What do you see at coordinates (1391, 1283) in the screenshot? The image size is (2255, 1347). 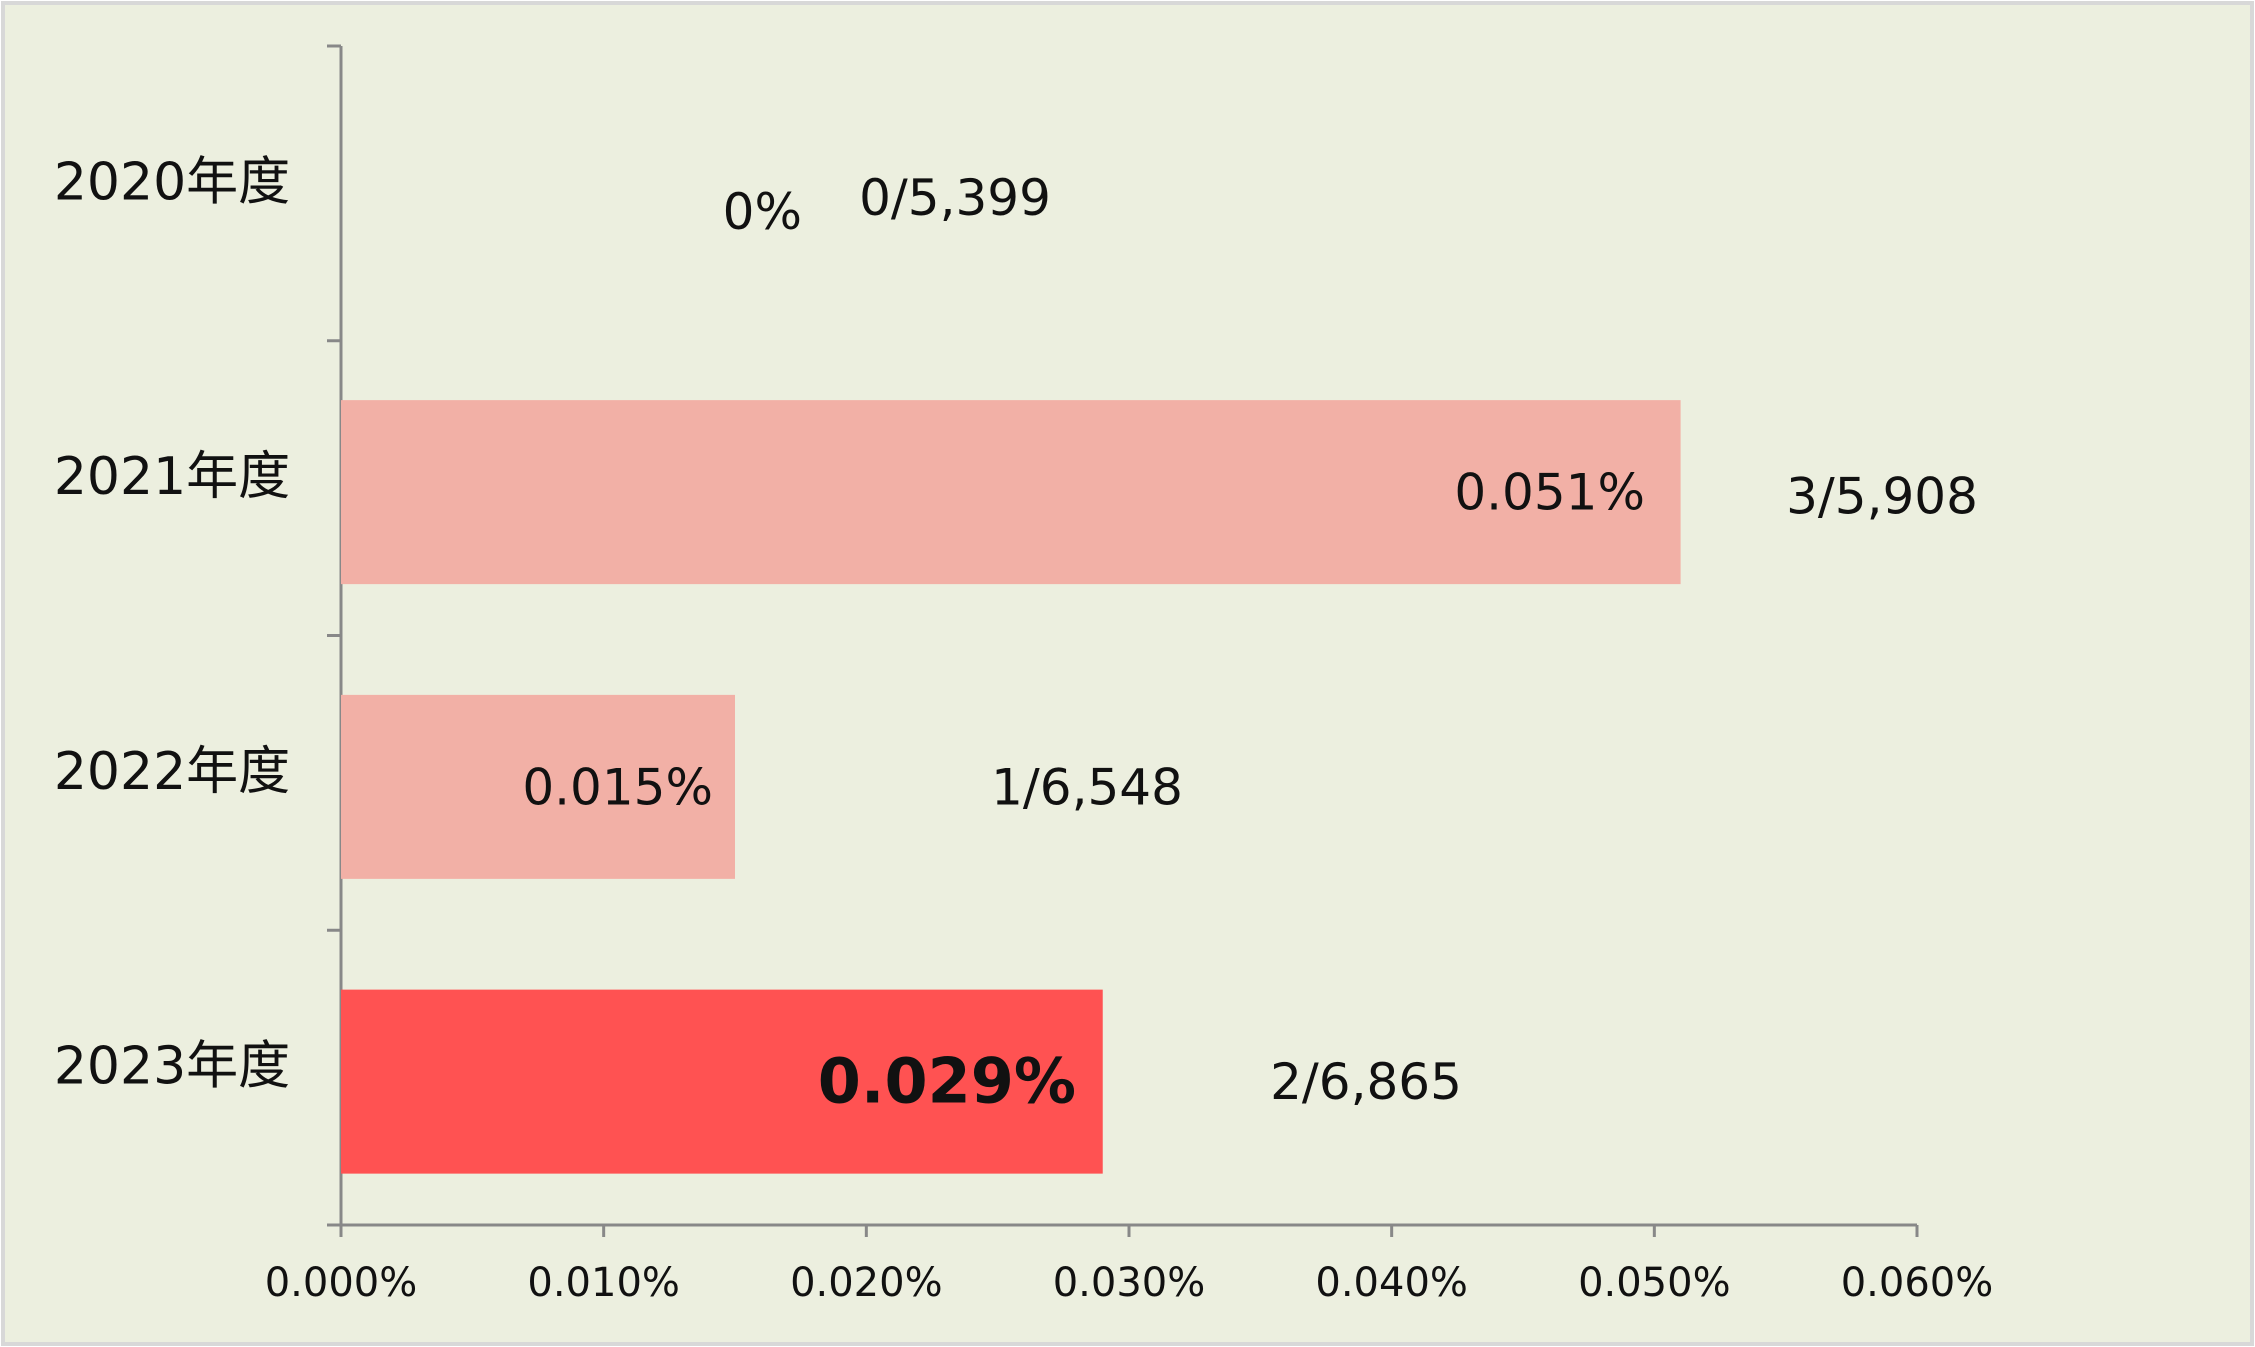 I see `x-tick-label: 0.040%` at bounding box center [1391, 1283].